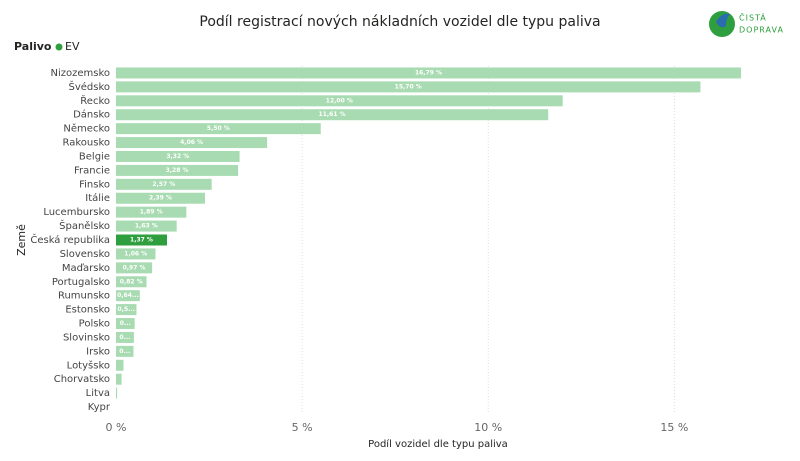  I want to click on logo-text: DOPRAVA, so click(761, 30).